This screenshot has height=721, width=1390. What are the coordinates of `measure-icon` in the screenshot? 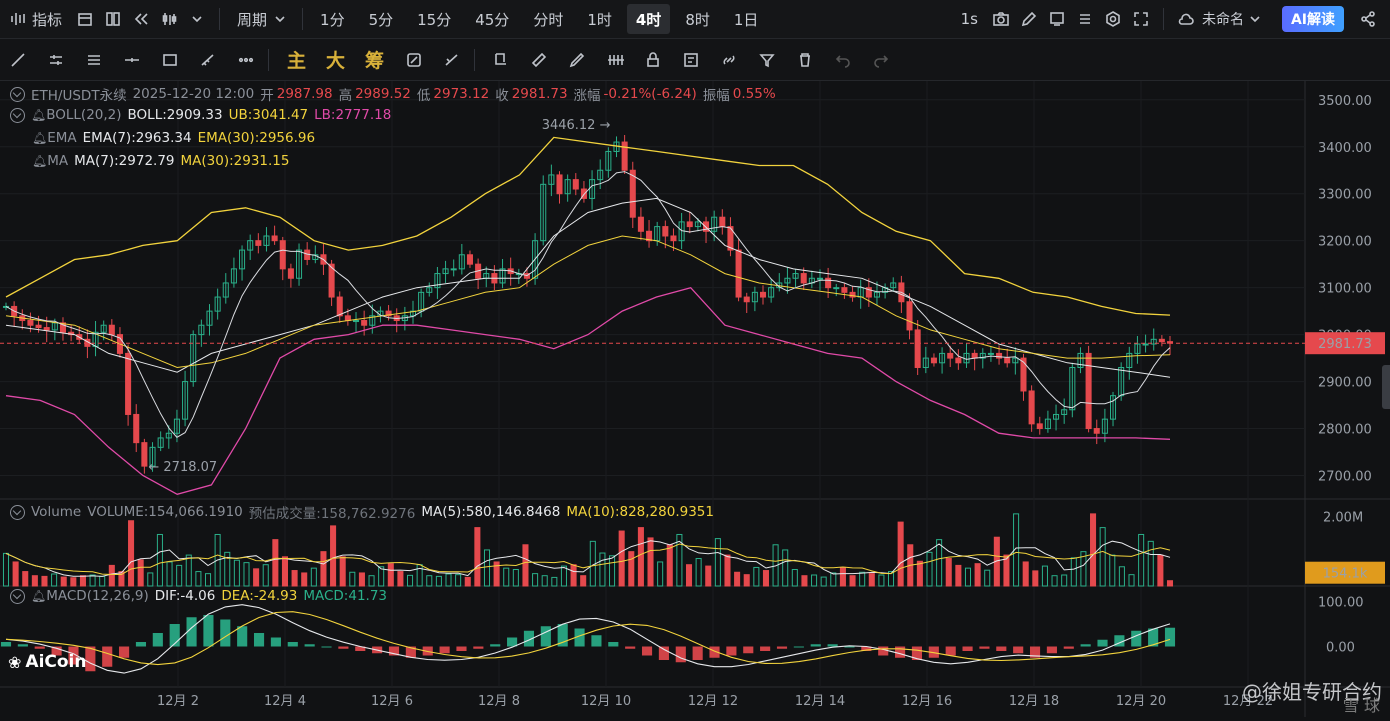 It's located at (208, 60).